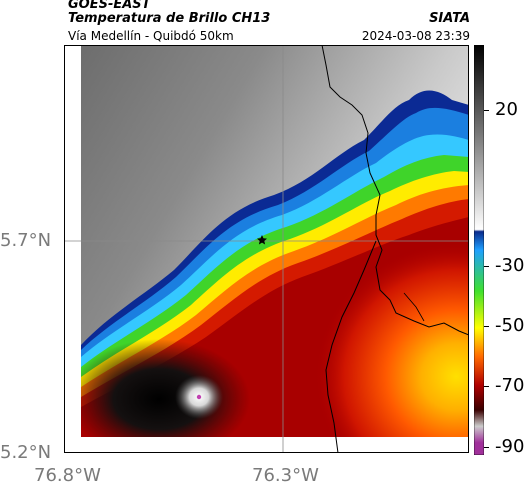 The image size is (526, 491). What do you see at coordinates (449, 18) in the screenshot?
I see `agency-label: SIATA` at bounding box center [449, 18].